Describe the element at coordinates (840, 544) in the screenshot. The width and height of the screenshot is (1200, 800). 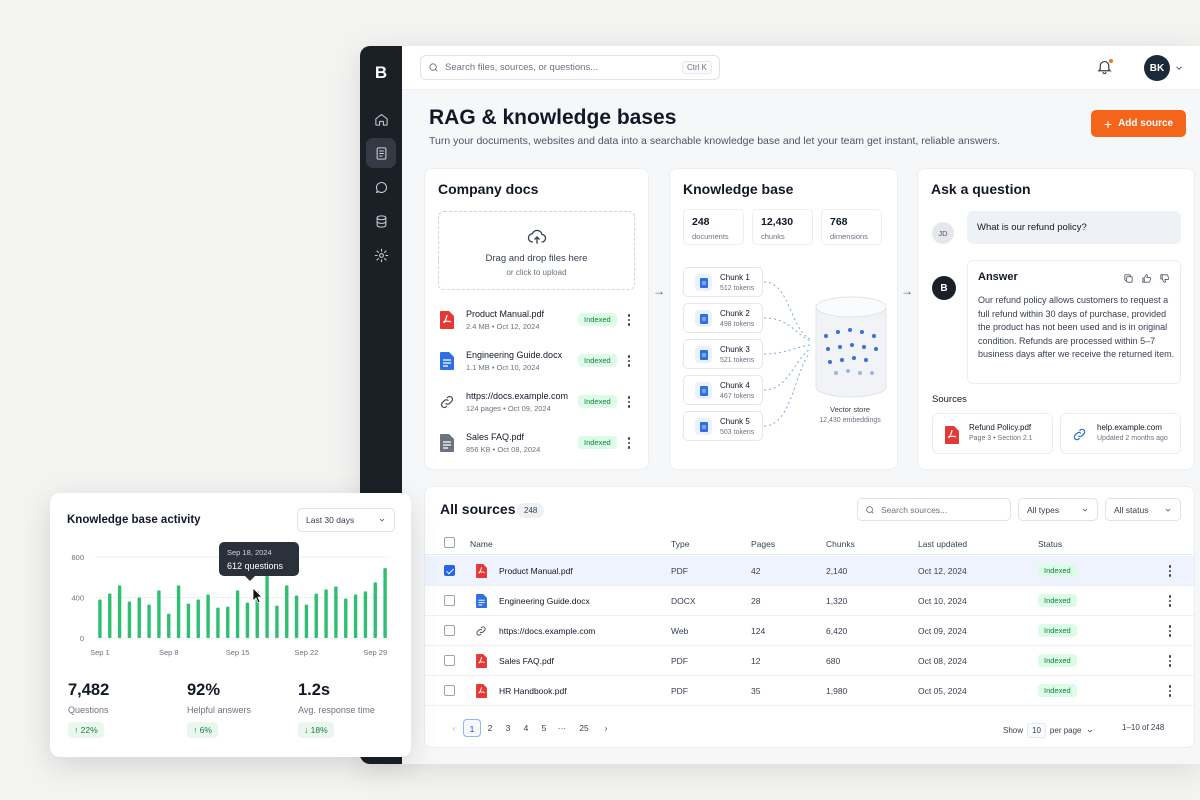
I see `column-header: Chunks` at that location.